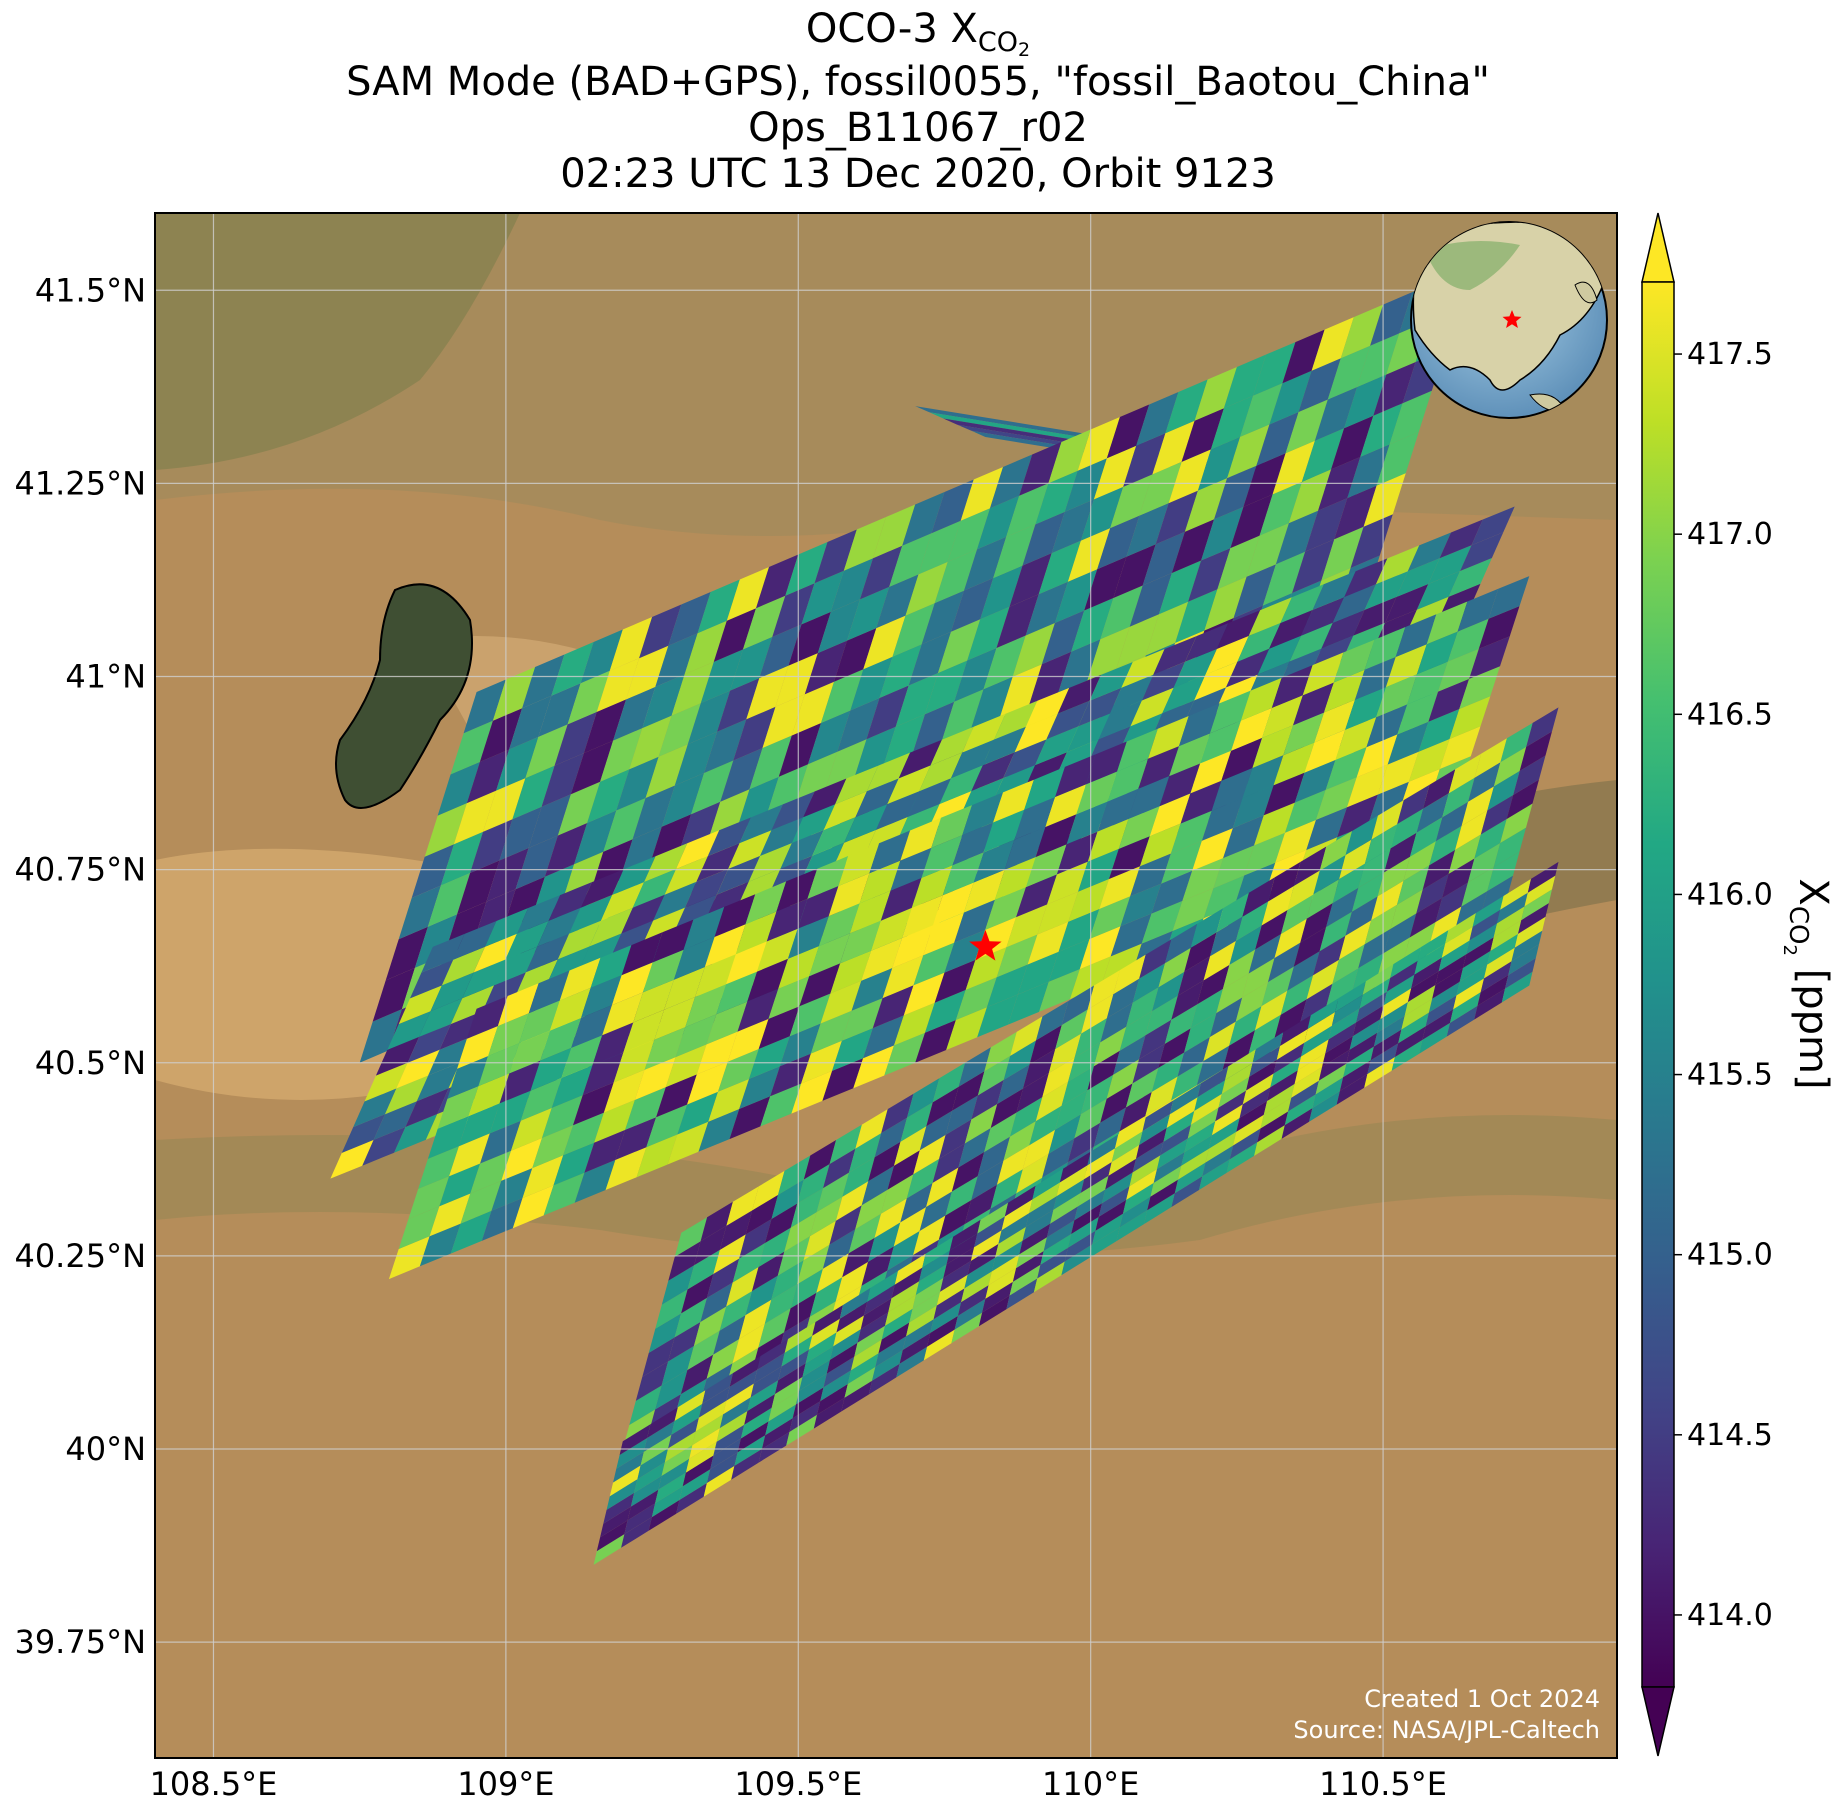 The height and width of the screenshot is (1801, 1836). Describe the element at coordinates (505, 1783) in the screenshot. I see `lon-tick-label: 109°E` at that location.